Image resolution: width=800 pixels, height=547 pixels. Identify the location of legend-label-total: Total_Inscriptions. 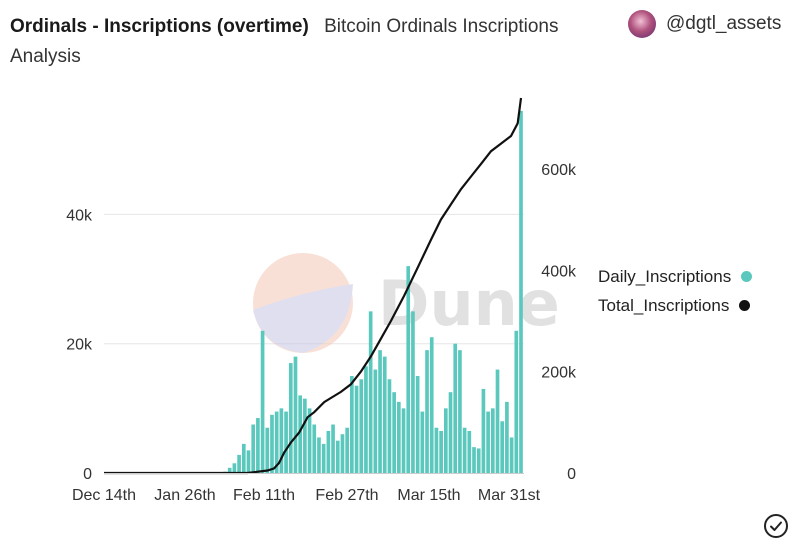
(664, 305).